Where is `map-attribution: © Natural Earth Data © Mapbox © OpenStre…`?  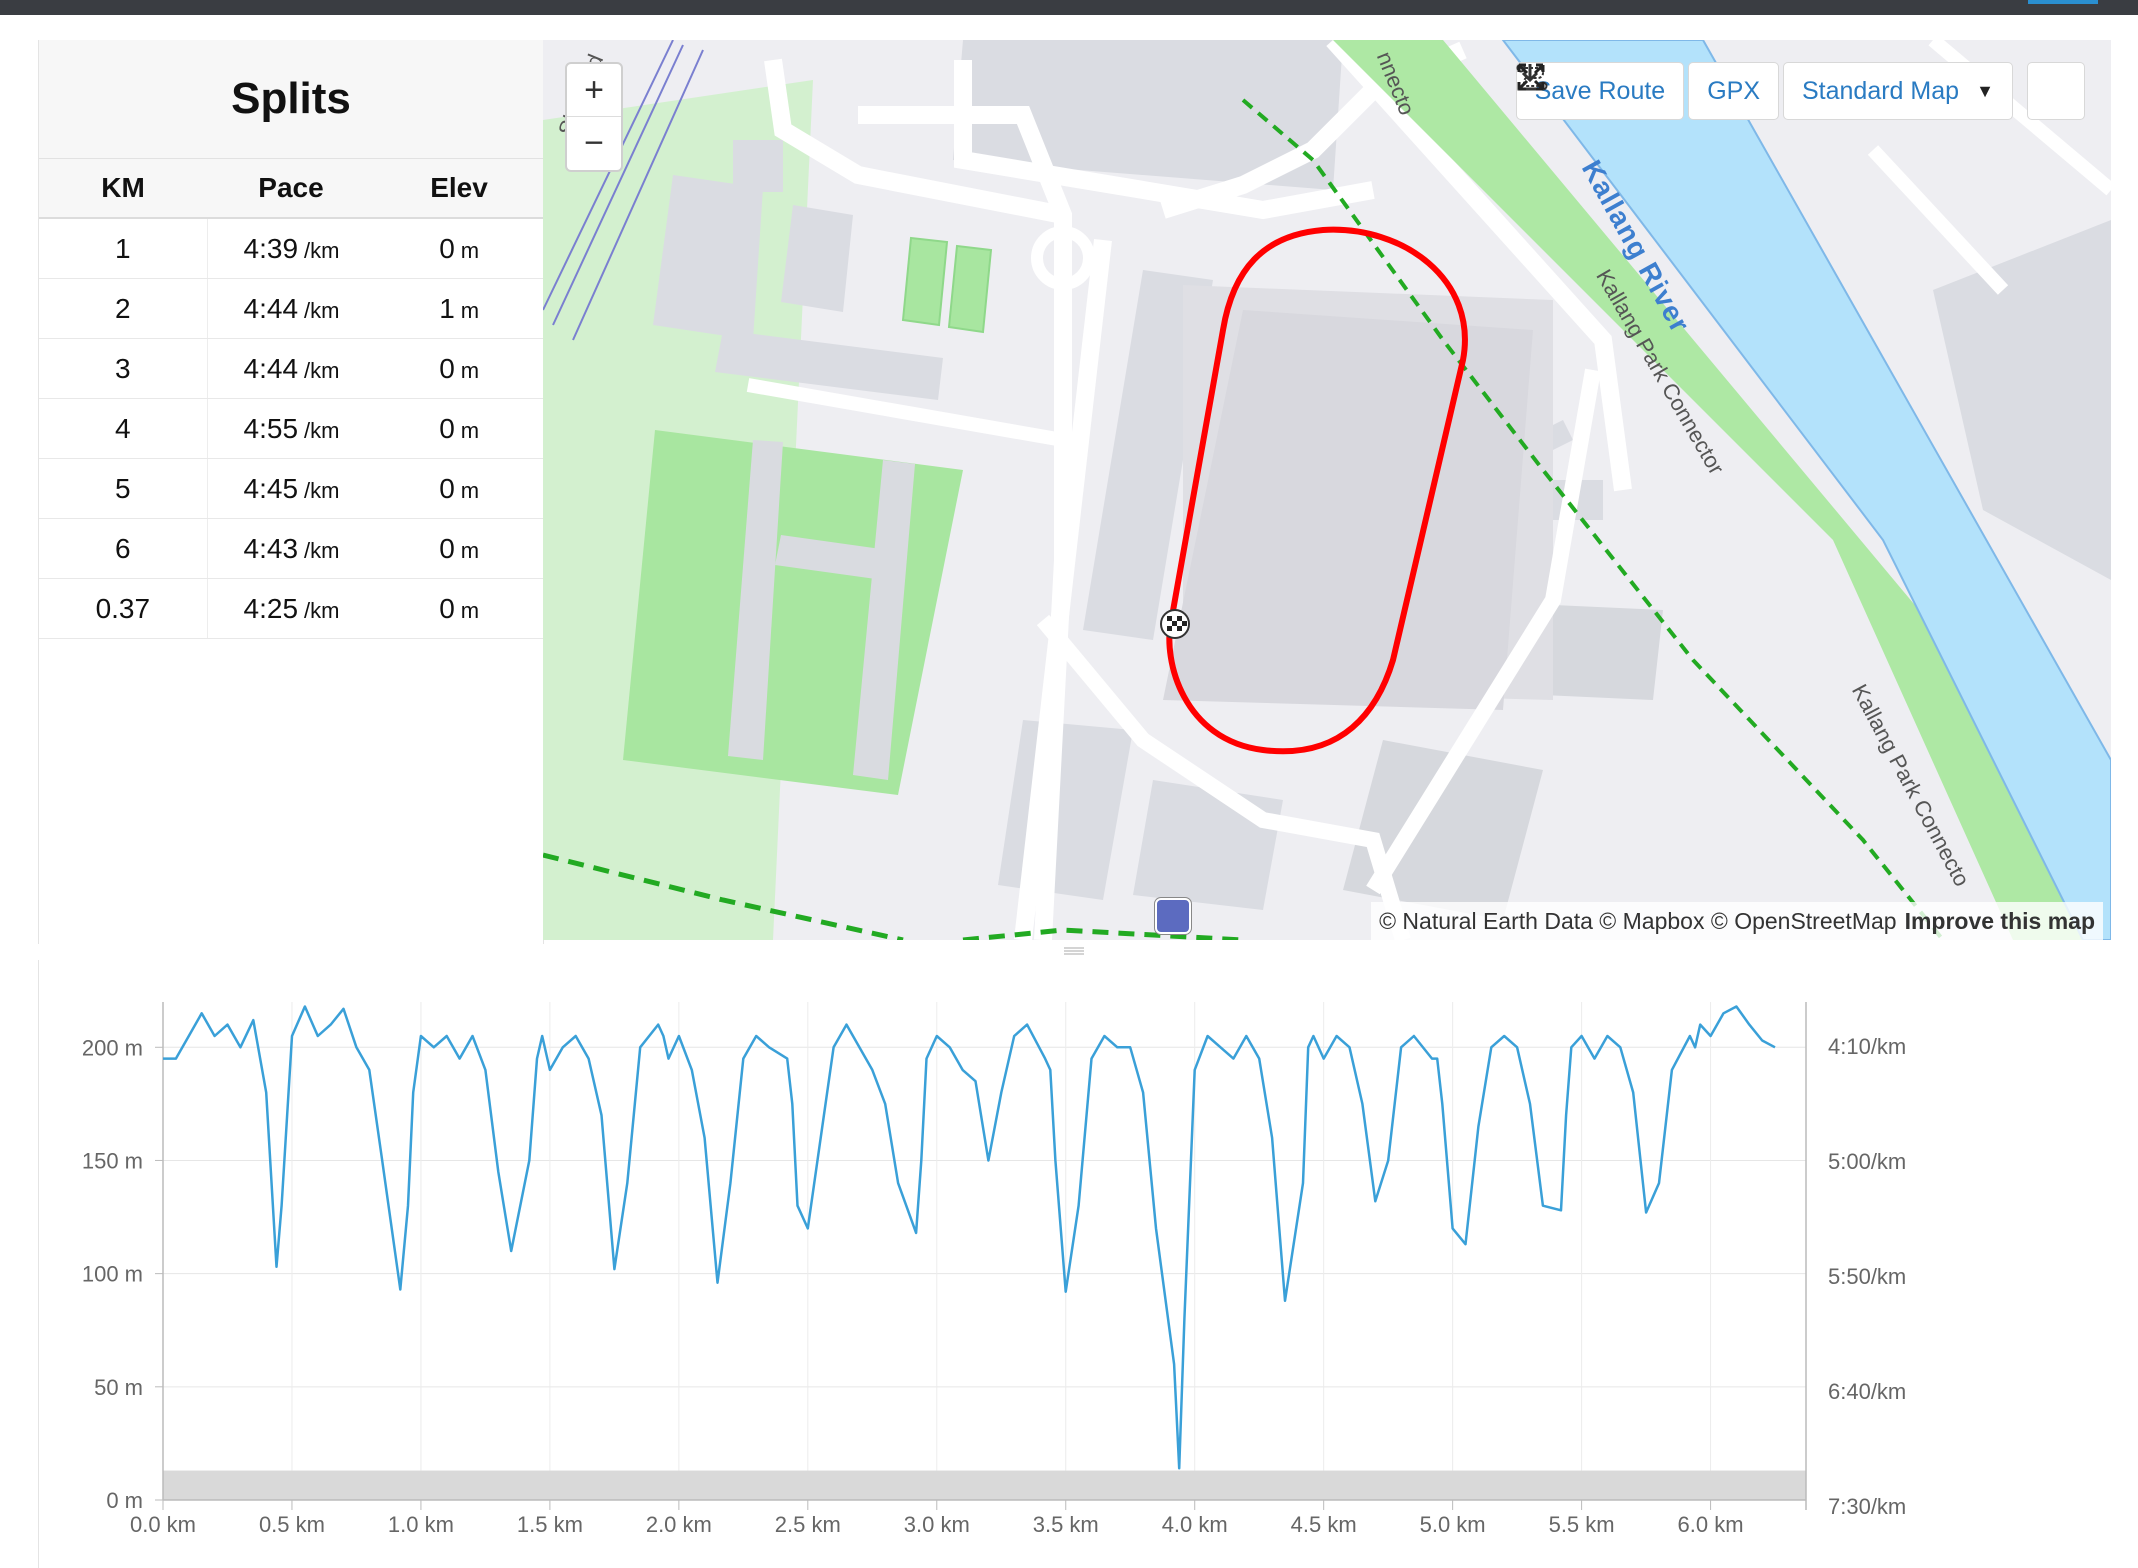
map-attribution: © Natural Earth Data © Mapbox © OpenStre… is located at coordinates (1737, 921).